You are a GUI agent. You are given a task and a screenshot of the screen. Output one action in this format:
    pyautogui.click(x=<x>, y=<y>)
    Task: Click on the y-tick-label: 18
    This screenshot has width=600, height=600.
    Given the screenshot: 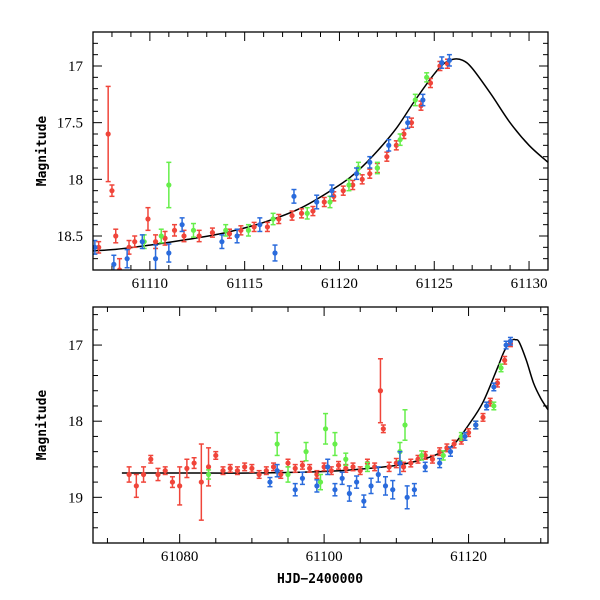 What is the action you would take?
    pyautogui.click(x=75, y=180)
    